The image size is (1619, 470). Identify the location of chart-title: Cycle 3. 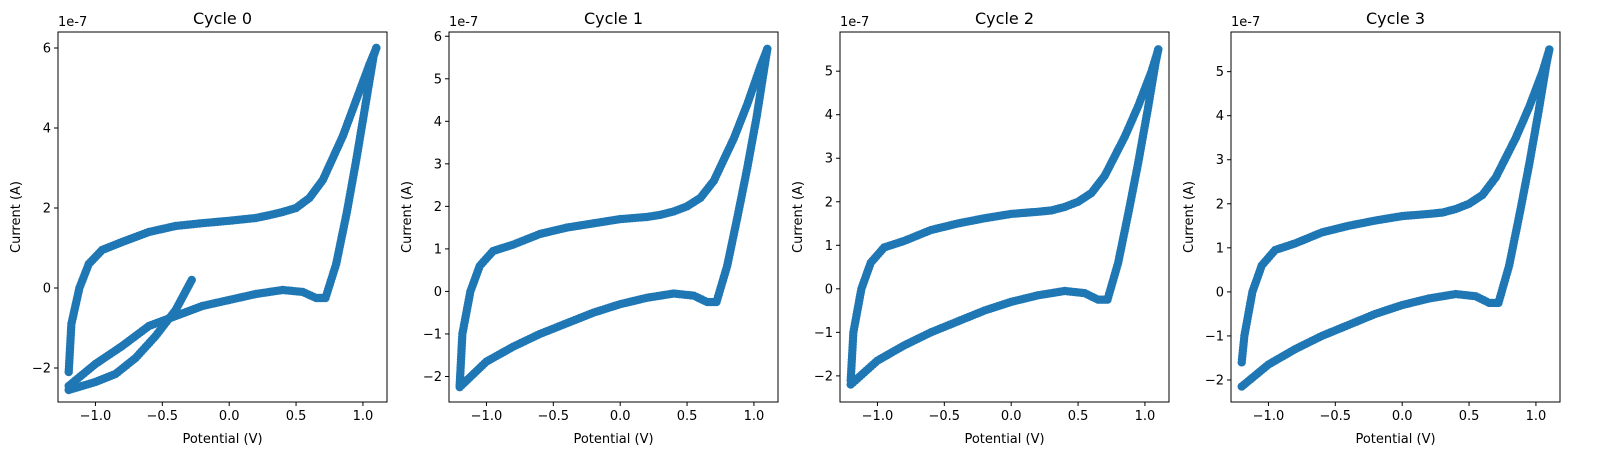
(1395, 18).